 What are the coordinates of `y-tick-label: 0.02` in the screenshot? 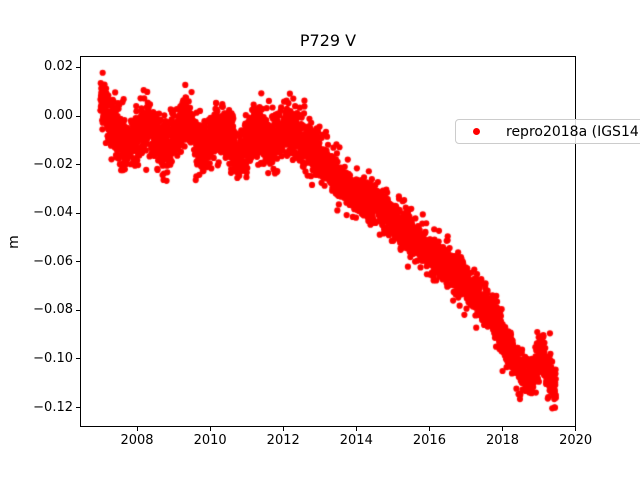 It's located at (58, 67).